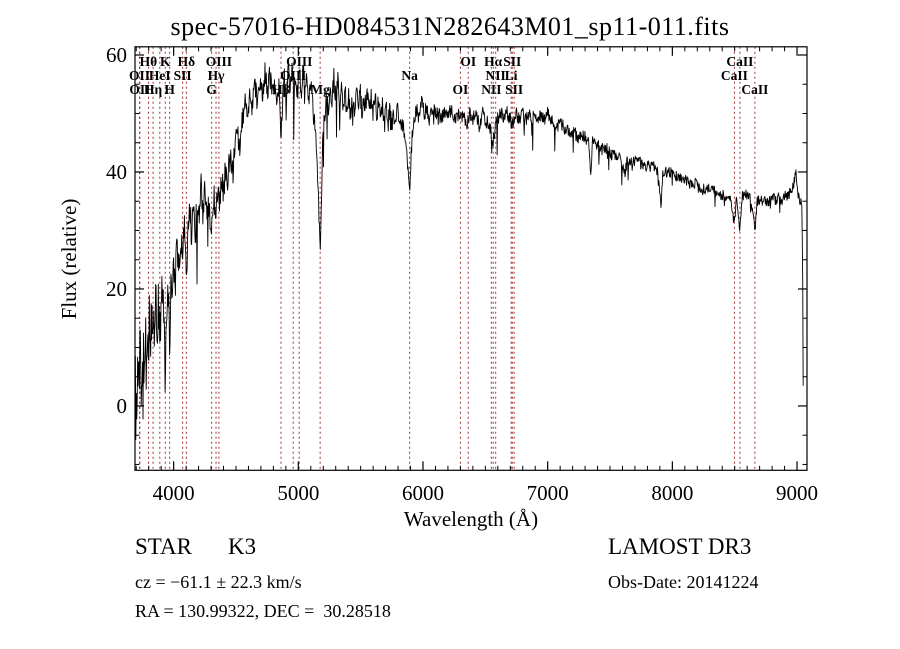 The height and width of the screenshot is (649, 900). I want to click on x-tick-label: 8000, so click(672, 493).